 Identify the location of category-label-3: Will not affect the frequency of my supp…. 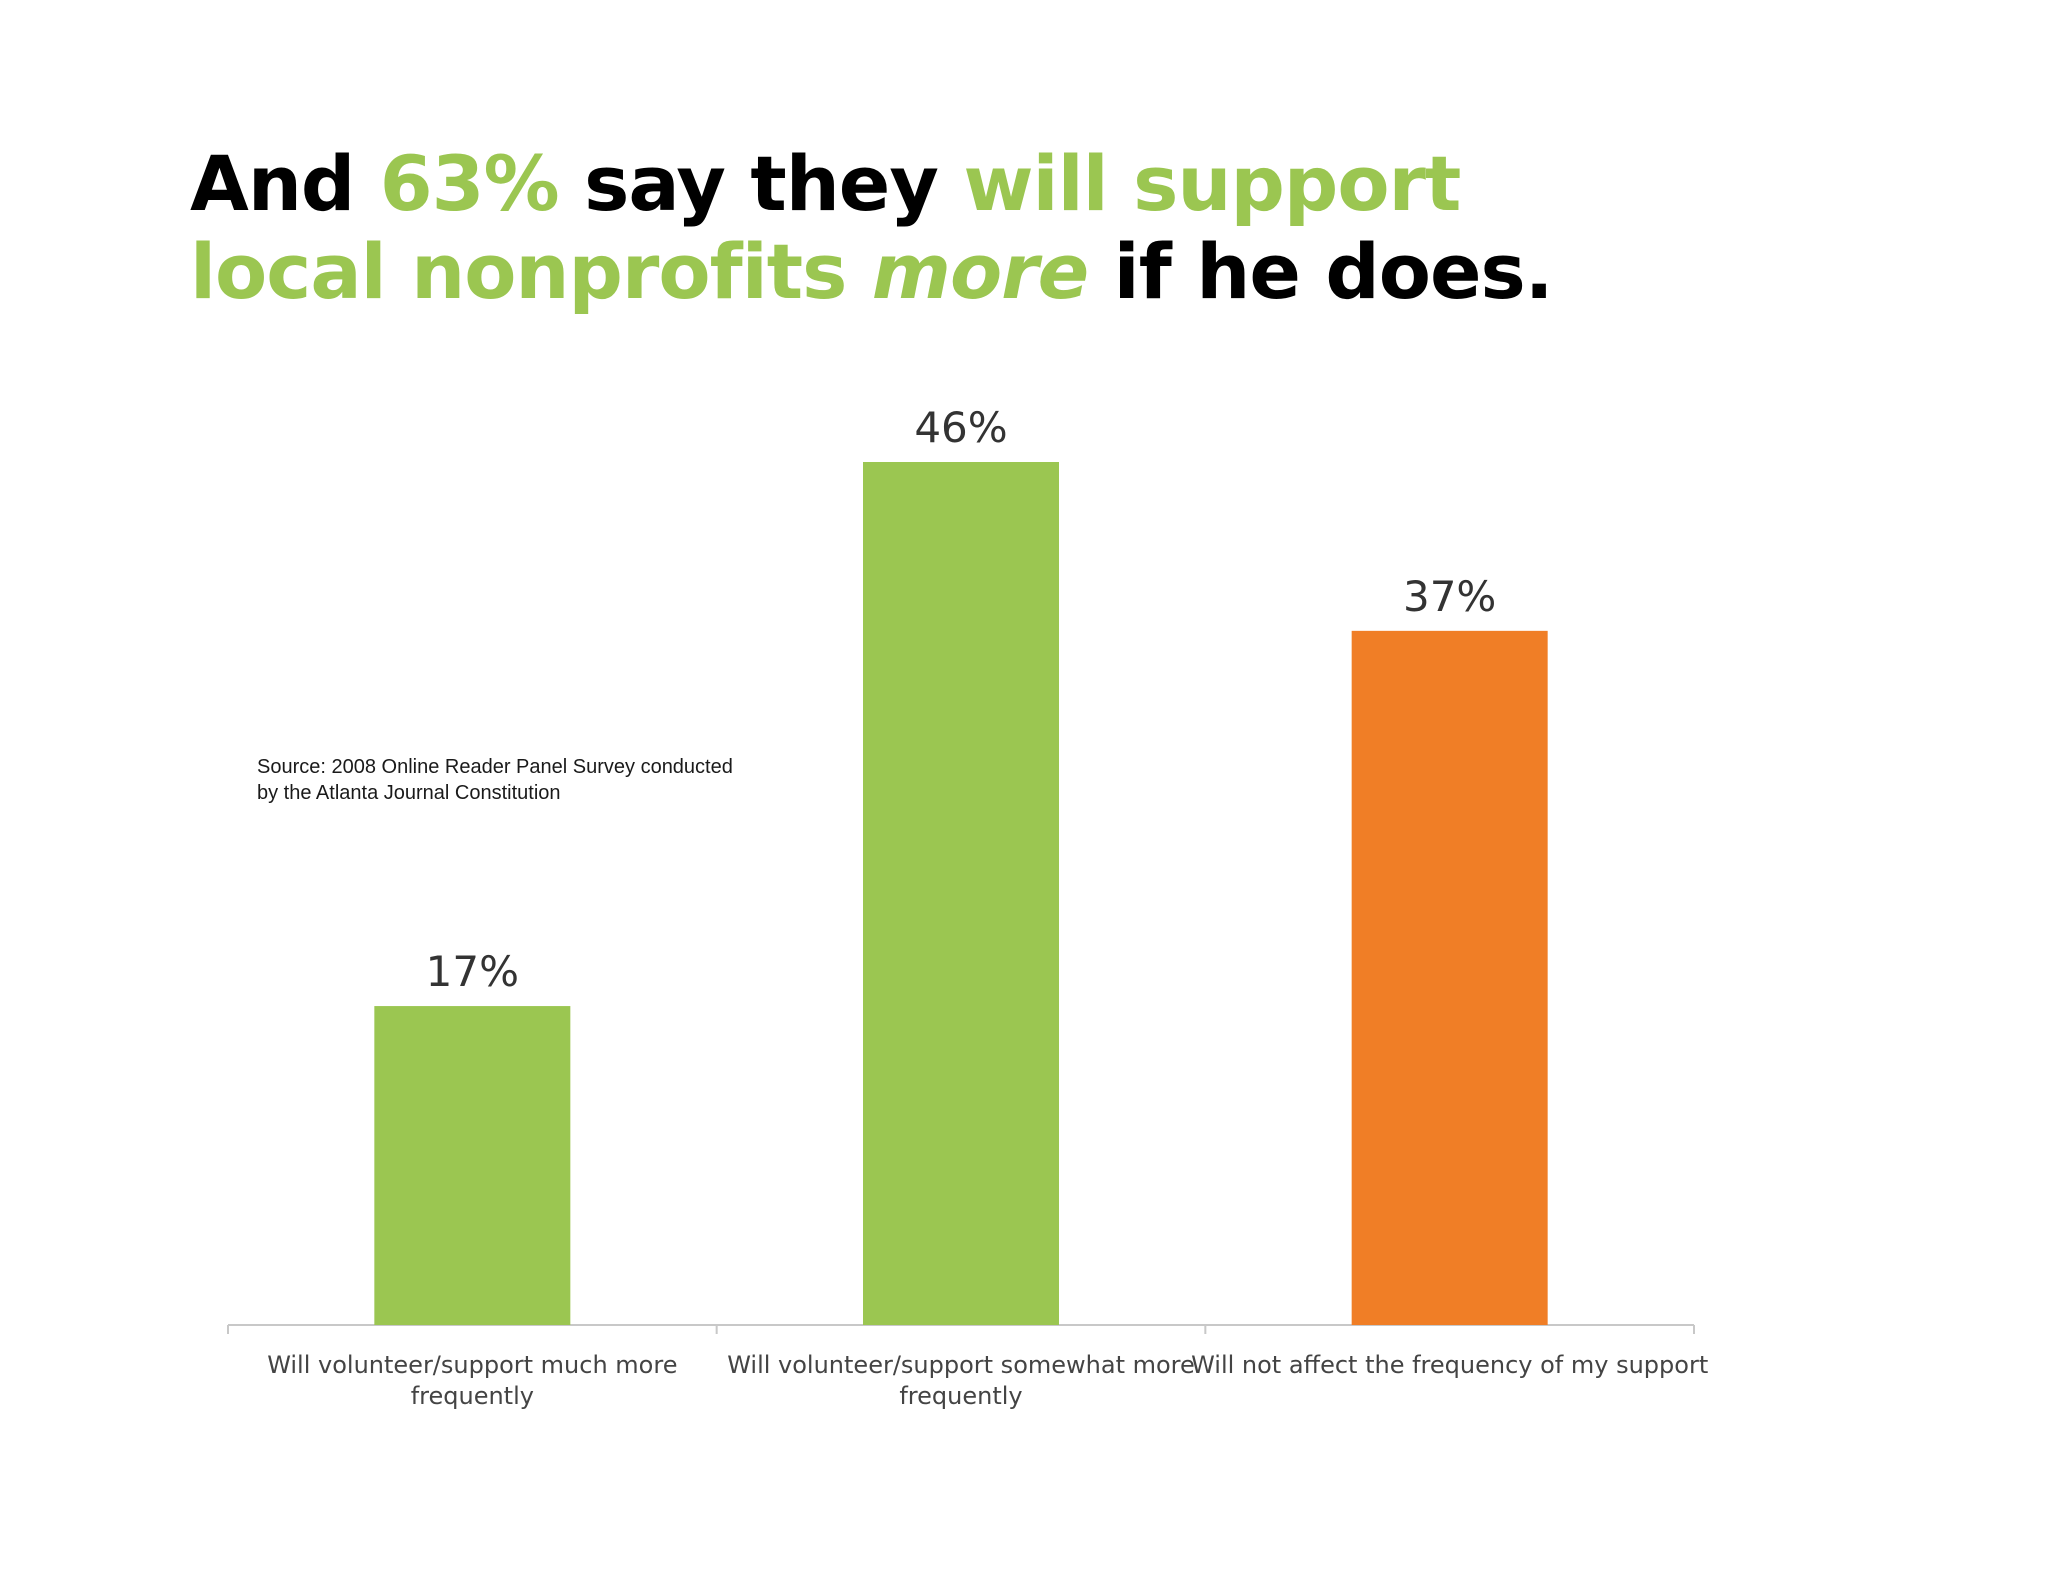
(1449, 1365).